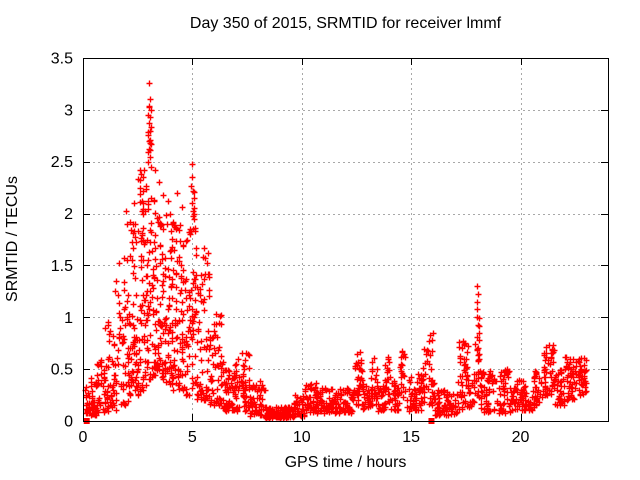  I want to click on y-tick-label: 2.5, so click(62, 162).